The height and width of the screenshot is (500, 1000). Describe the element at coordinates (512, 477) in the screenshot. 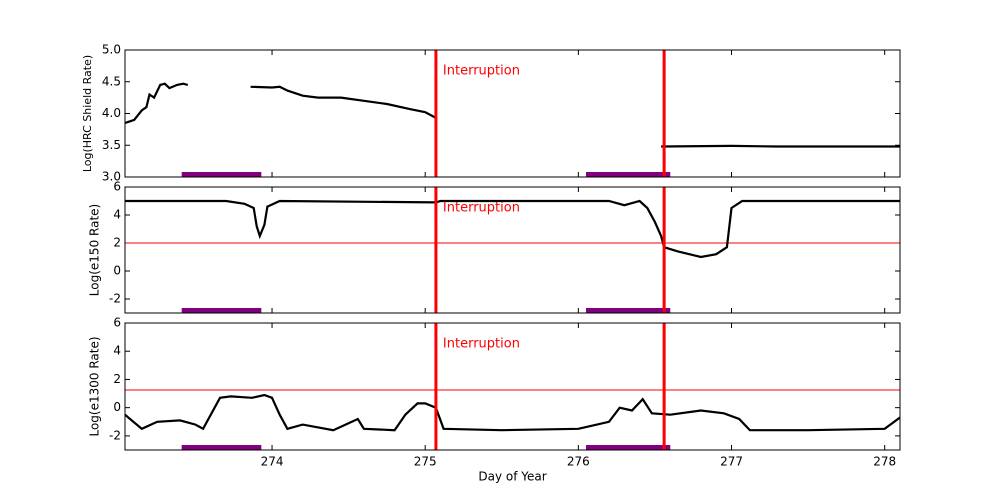

I see `x-axis-label: Day of Year` at that location.